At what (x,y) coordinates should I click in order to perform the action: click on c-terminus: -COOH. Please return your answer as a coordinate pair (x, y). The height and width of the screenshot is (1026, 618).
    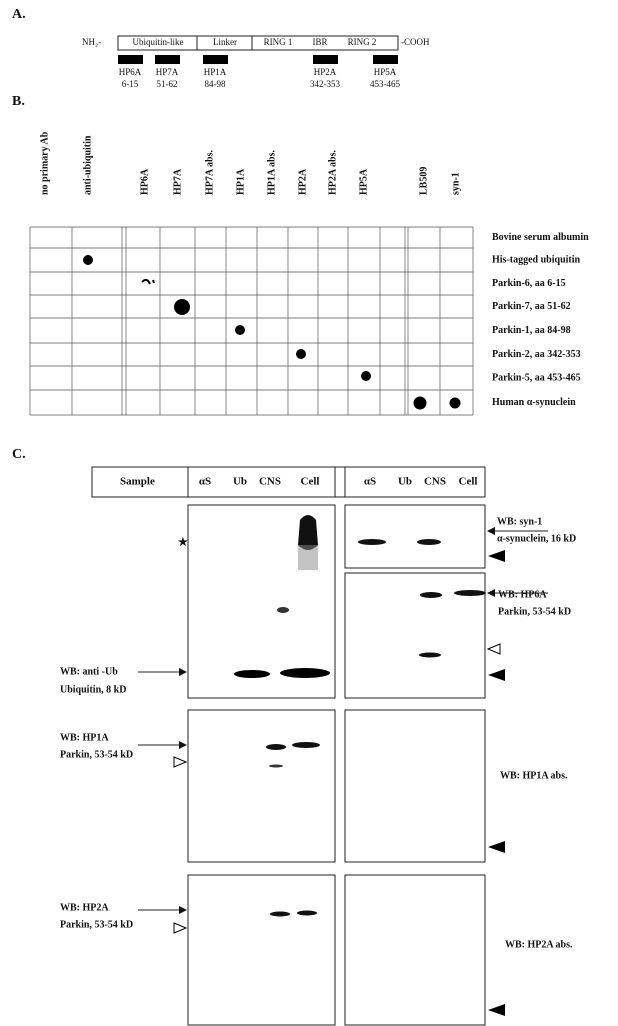
    Looking at the image, I should click on (415, 42).